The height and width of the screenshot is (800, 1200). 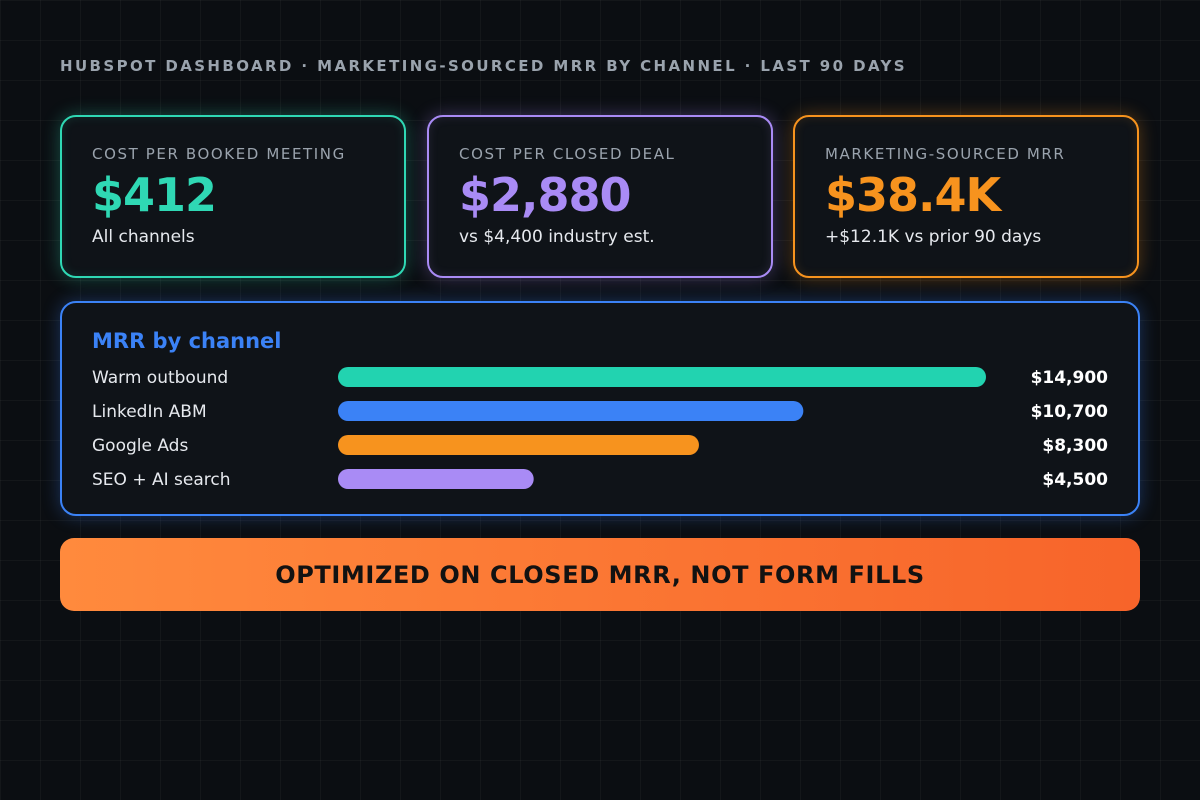 I want to click on kpi-label: COST PER CLOSED DEAL, so click(x=567, y=154).